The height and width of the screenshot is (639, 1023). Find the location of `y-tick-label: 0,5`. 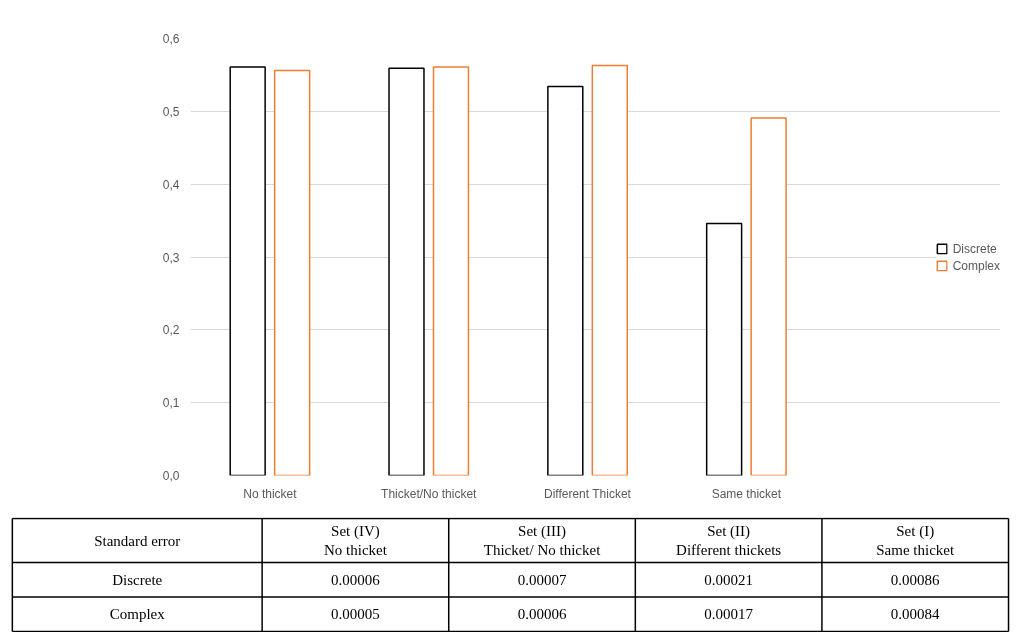

y-tick-label: 0,5 is located at coordinates (171, 111).